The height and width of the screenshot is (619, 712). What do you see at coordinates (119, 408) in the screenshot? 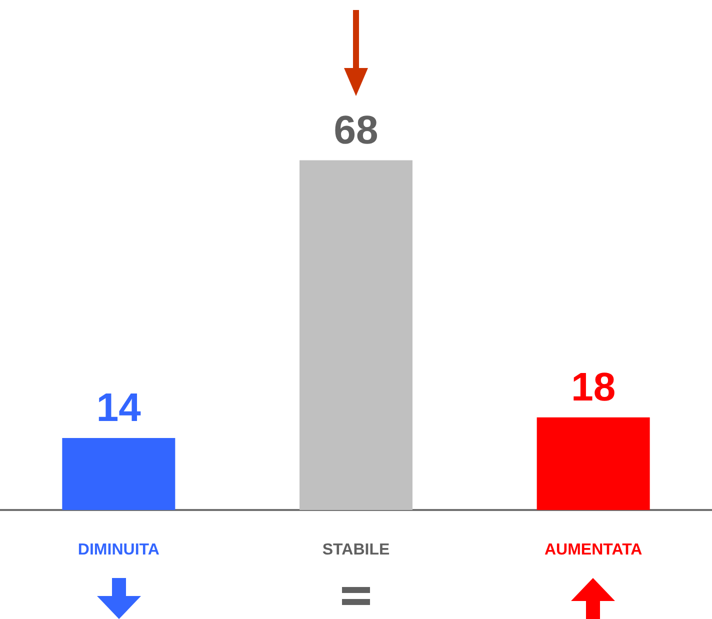
I see `data-label: 14` at bounding box center [119, 408].